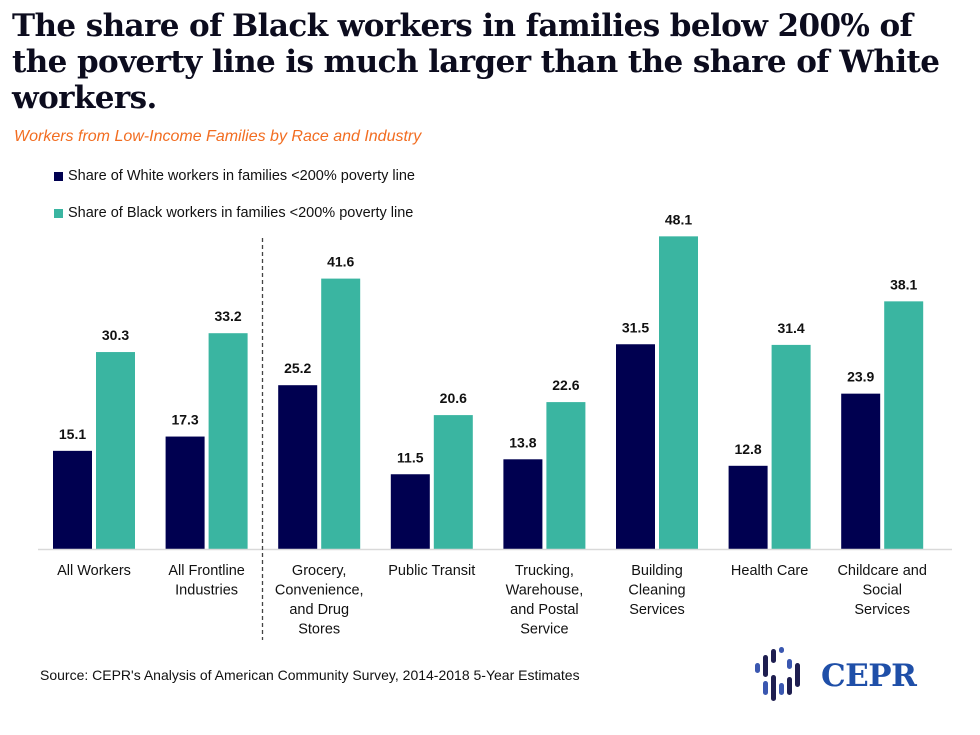 This screenshot has height=735, width=980. What do you see at coordinates (453, 398) in the screenshot?
I see `data-label-black-3: 20.6` at bounding box center [453, 398].